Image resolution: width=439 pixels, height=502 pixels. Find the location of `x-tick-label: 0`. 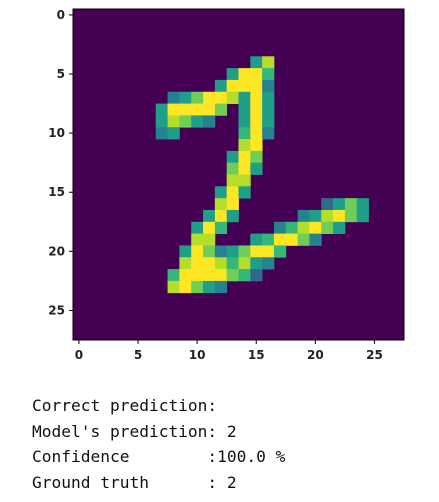

x-tick-label: 0 is located at coordinates (79, 355).